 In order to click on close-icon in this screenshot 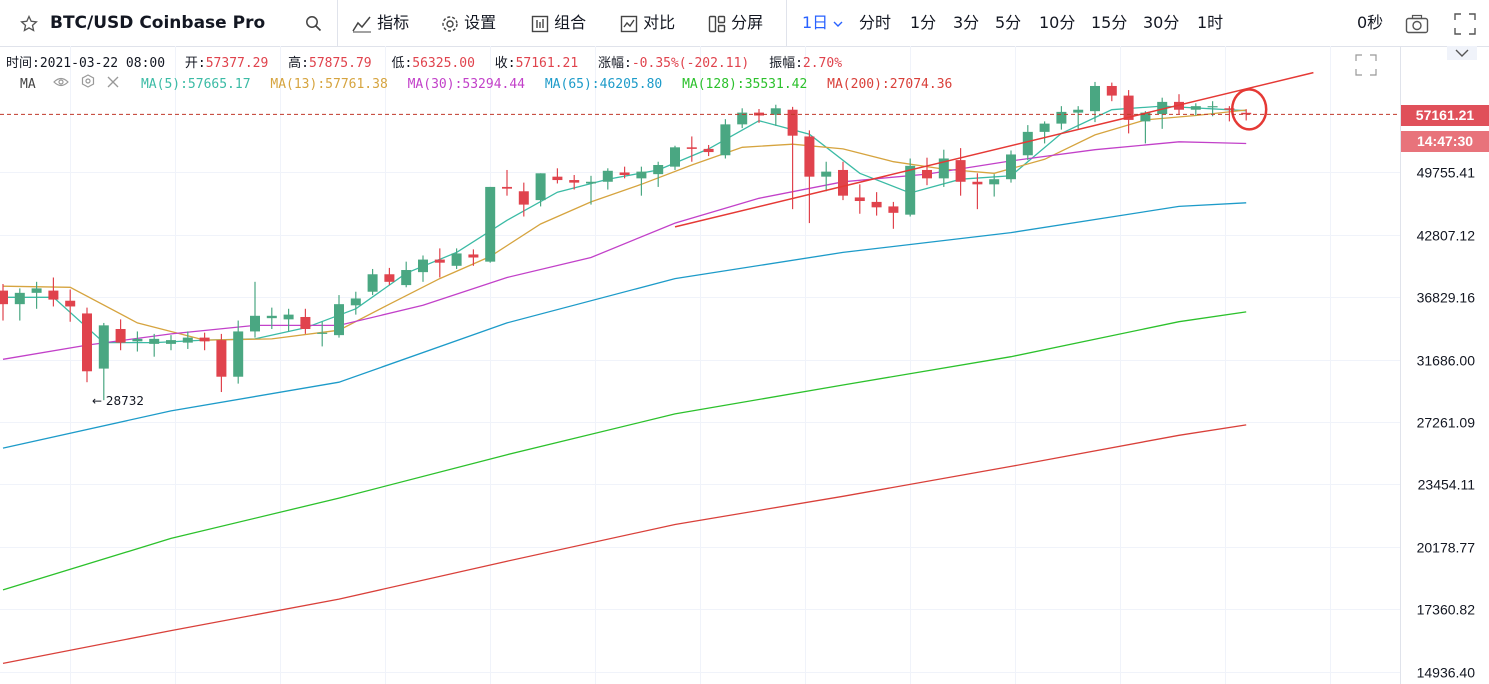, I will do `click(113, 84)`.